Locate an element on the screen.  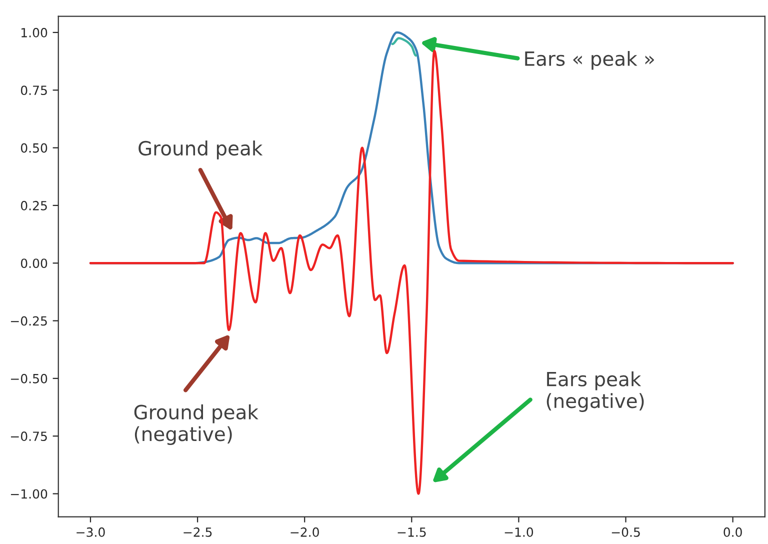
annotation: Ground peak (negative) is located at coordinates (196, 425).